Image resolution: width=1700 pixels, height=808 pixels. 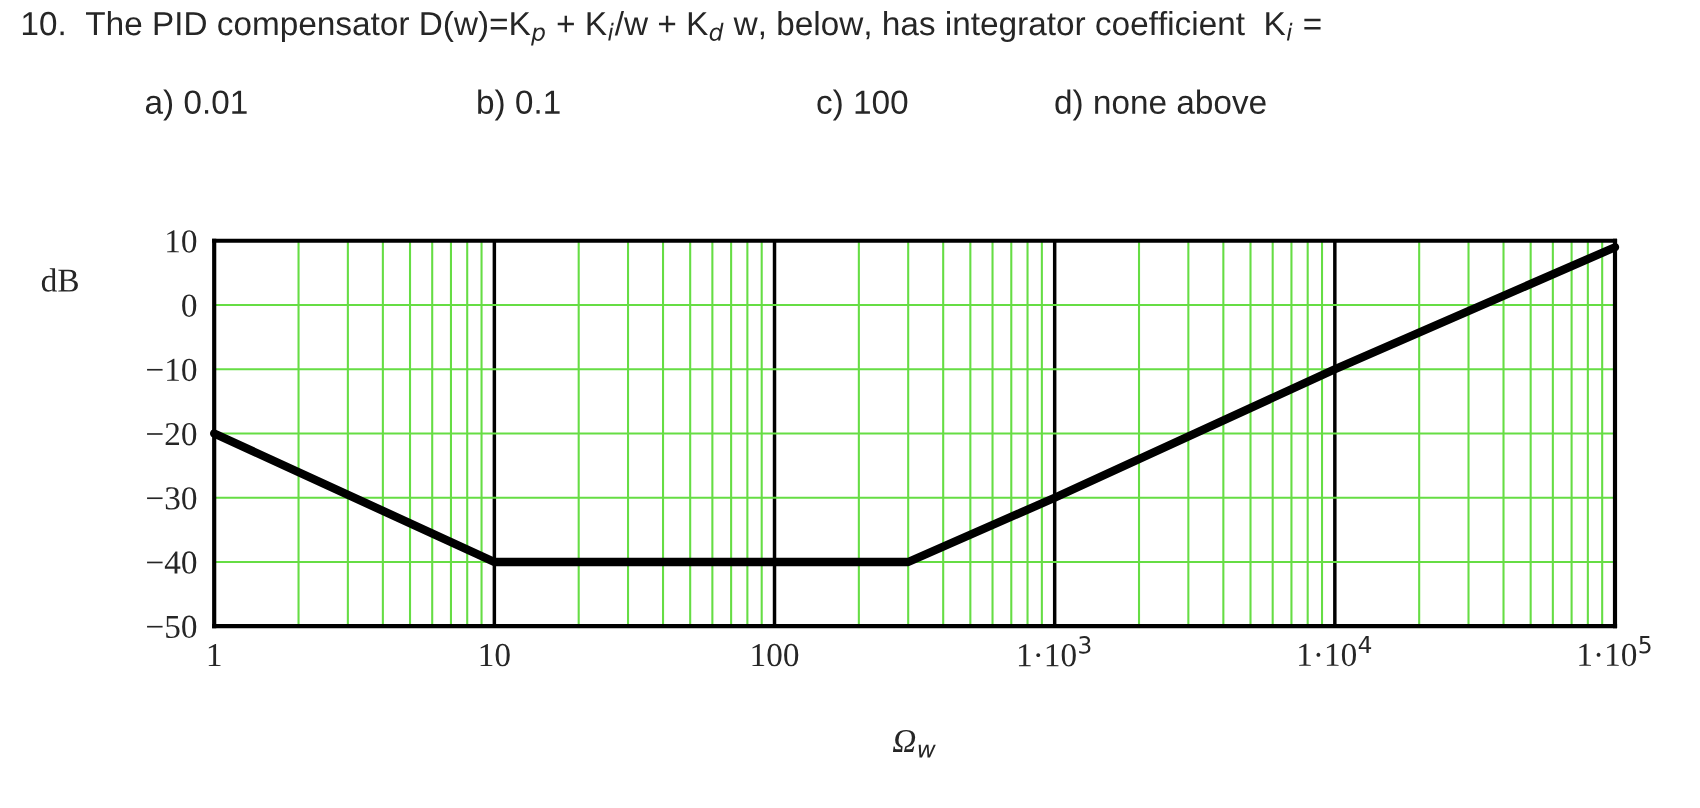 What do you see at coordinates (862, 105) in the screenshot?
I see `text: c) 100` at bounding box center [862, 105].